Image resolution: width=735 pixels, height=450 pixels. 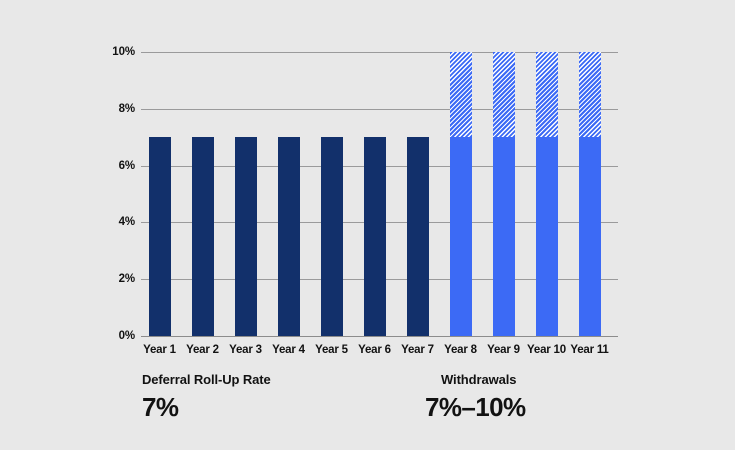 What do you see at coordinates (127, 165) in the screenshot?
I see `y-tick-label: 6%` at bounding box center [127, 165].